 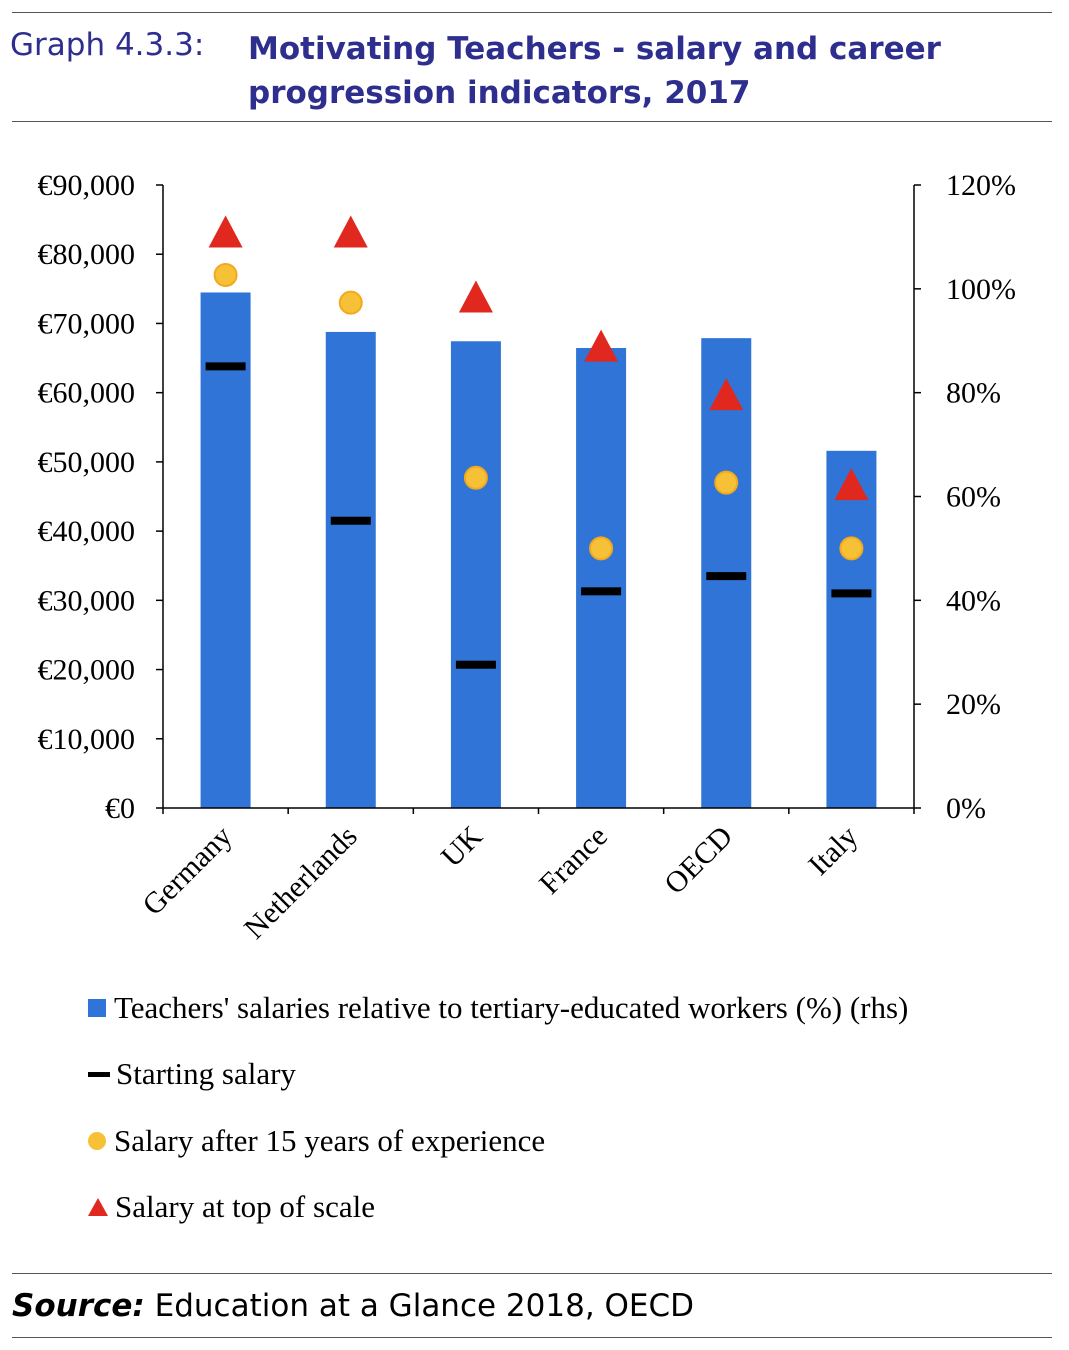 What do you see at coordinates (573, 860) in the screenshot?
I see `x-tick-label: France` at bounding box center [573, 860].